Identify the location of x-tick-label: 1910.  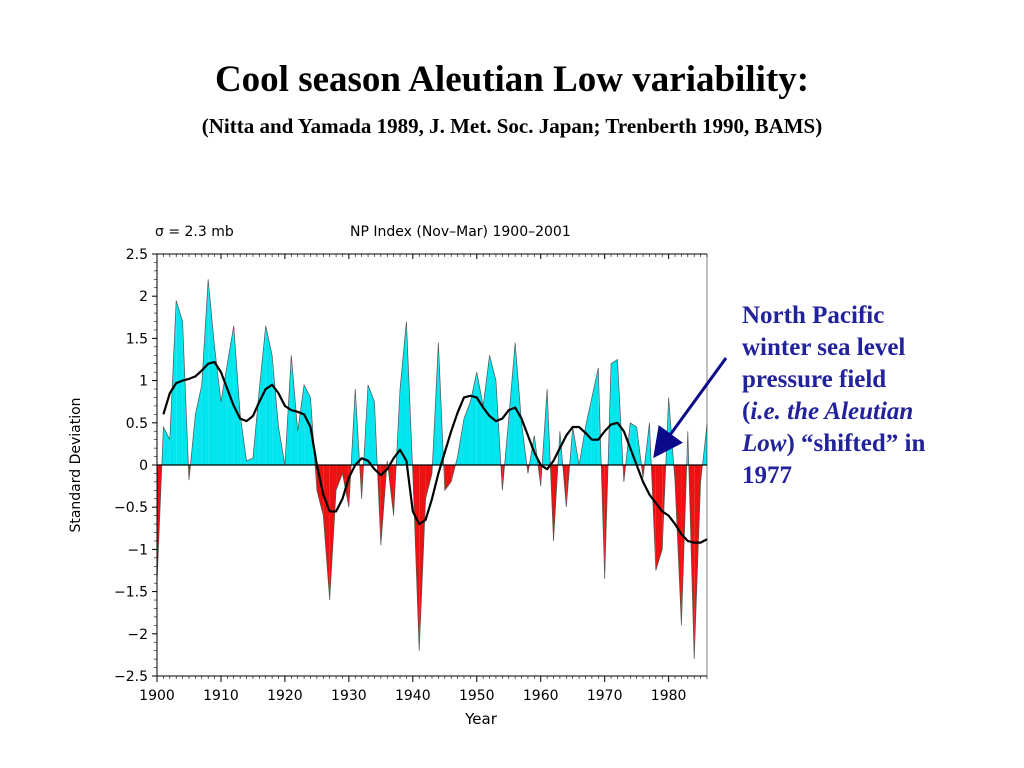
(221, 696).